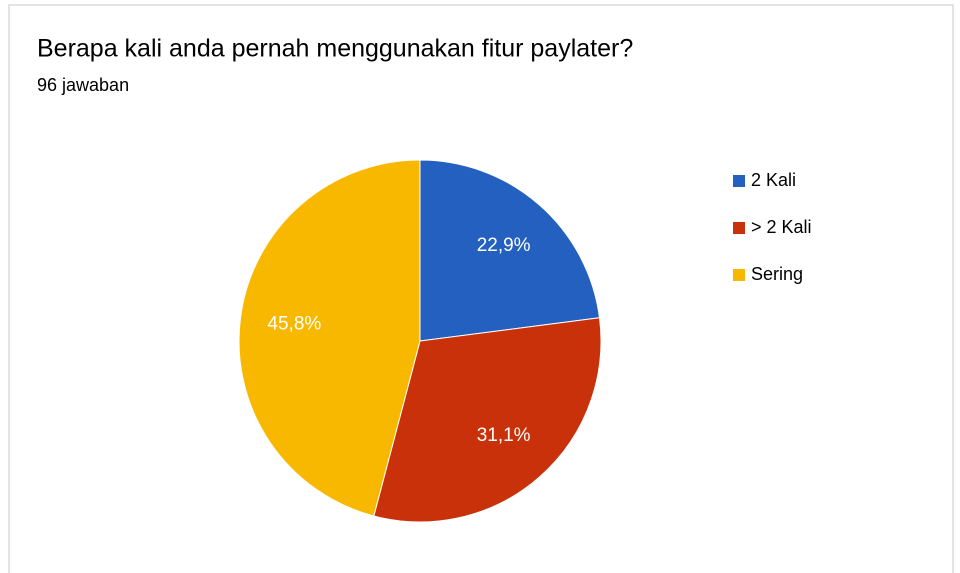 This screenshot has height=573, width=960. What do you see at coordinates (294, 324) in the screenshot?
I see `slice-label: 45,8%` at bounding box center [294, 324].